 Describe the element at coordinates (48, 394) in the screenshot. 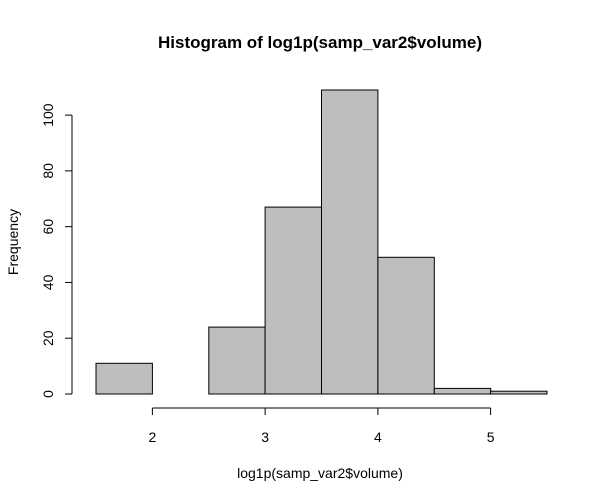

I see `y-tick-label: 0` at that location.